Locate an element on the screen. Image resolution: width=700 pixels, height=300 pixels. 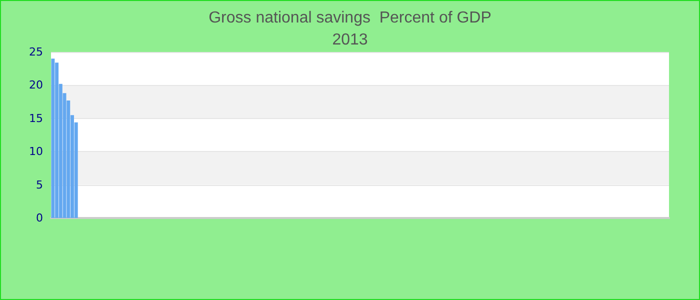
chart-title: Gross national savings Percent of GDP is located at coordinates (350, 18).